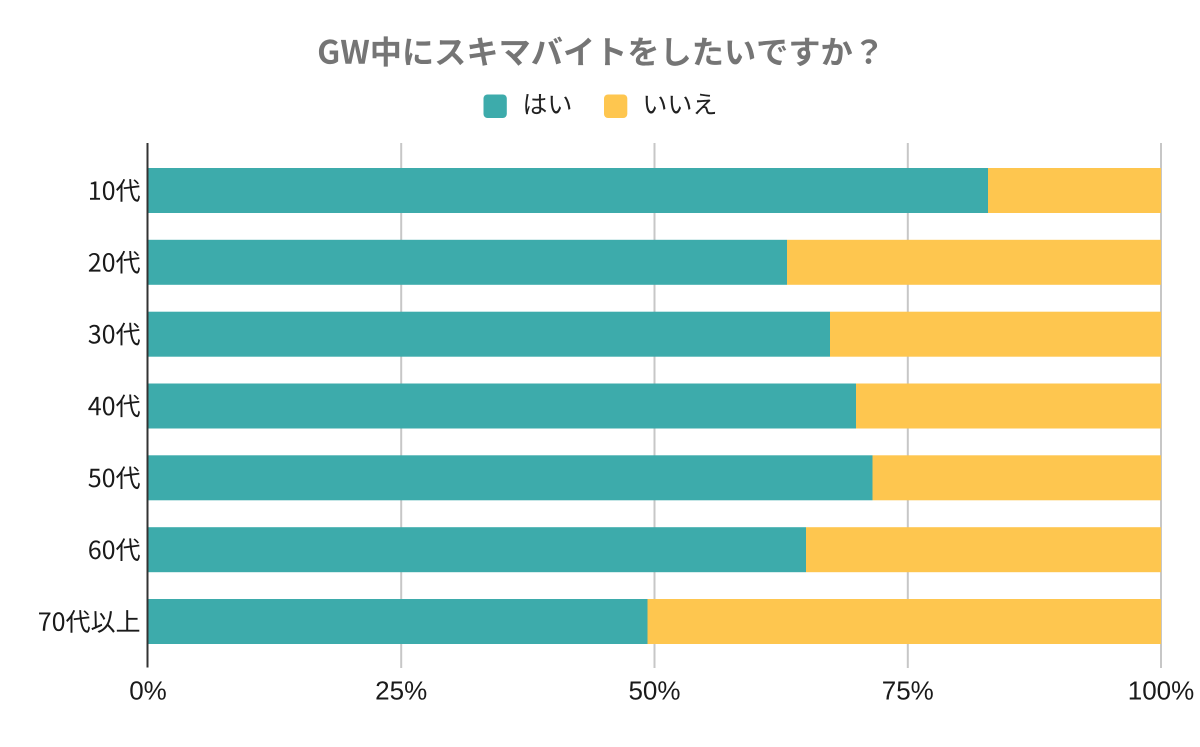 Image resolution: width=1200 pixels, height=747 pixels. I want to click on svg-text: 50%, so click(654, 690).